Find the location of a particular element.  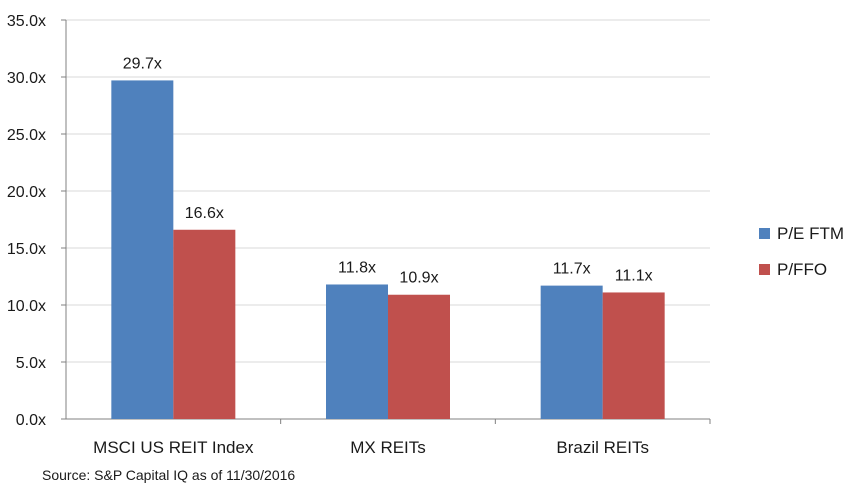

data-label: 29.7x is located at coordinates (142, 63).